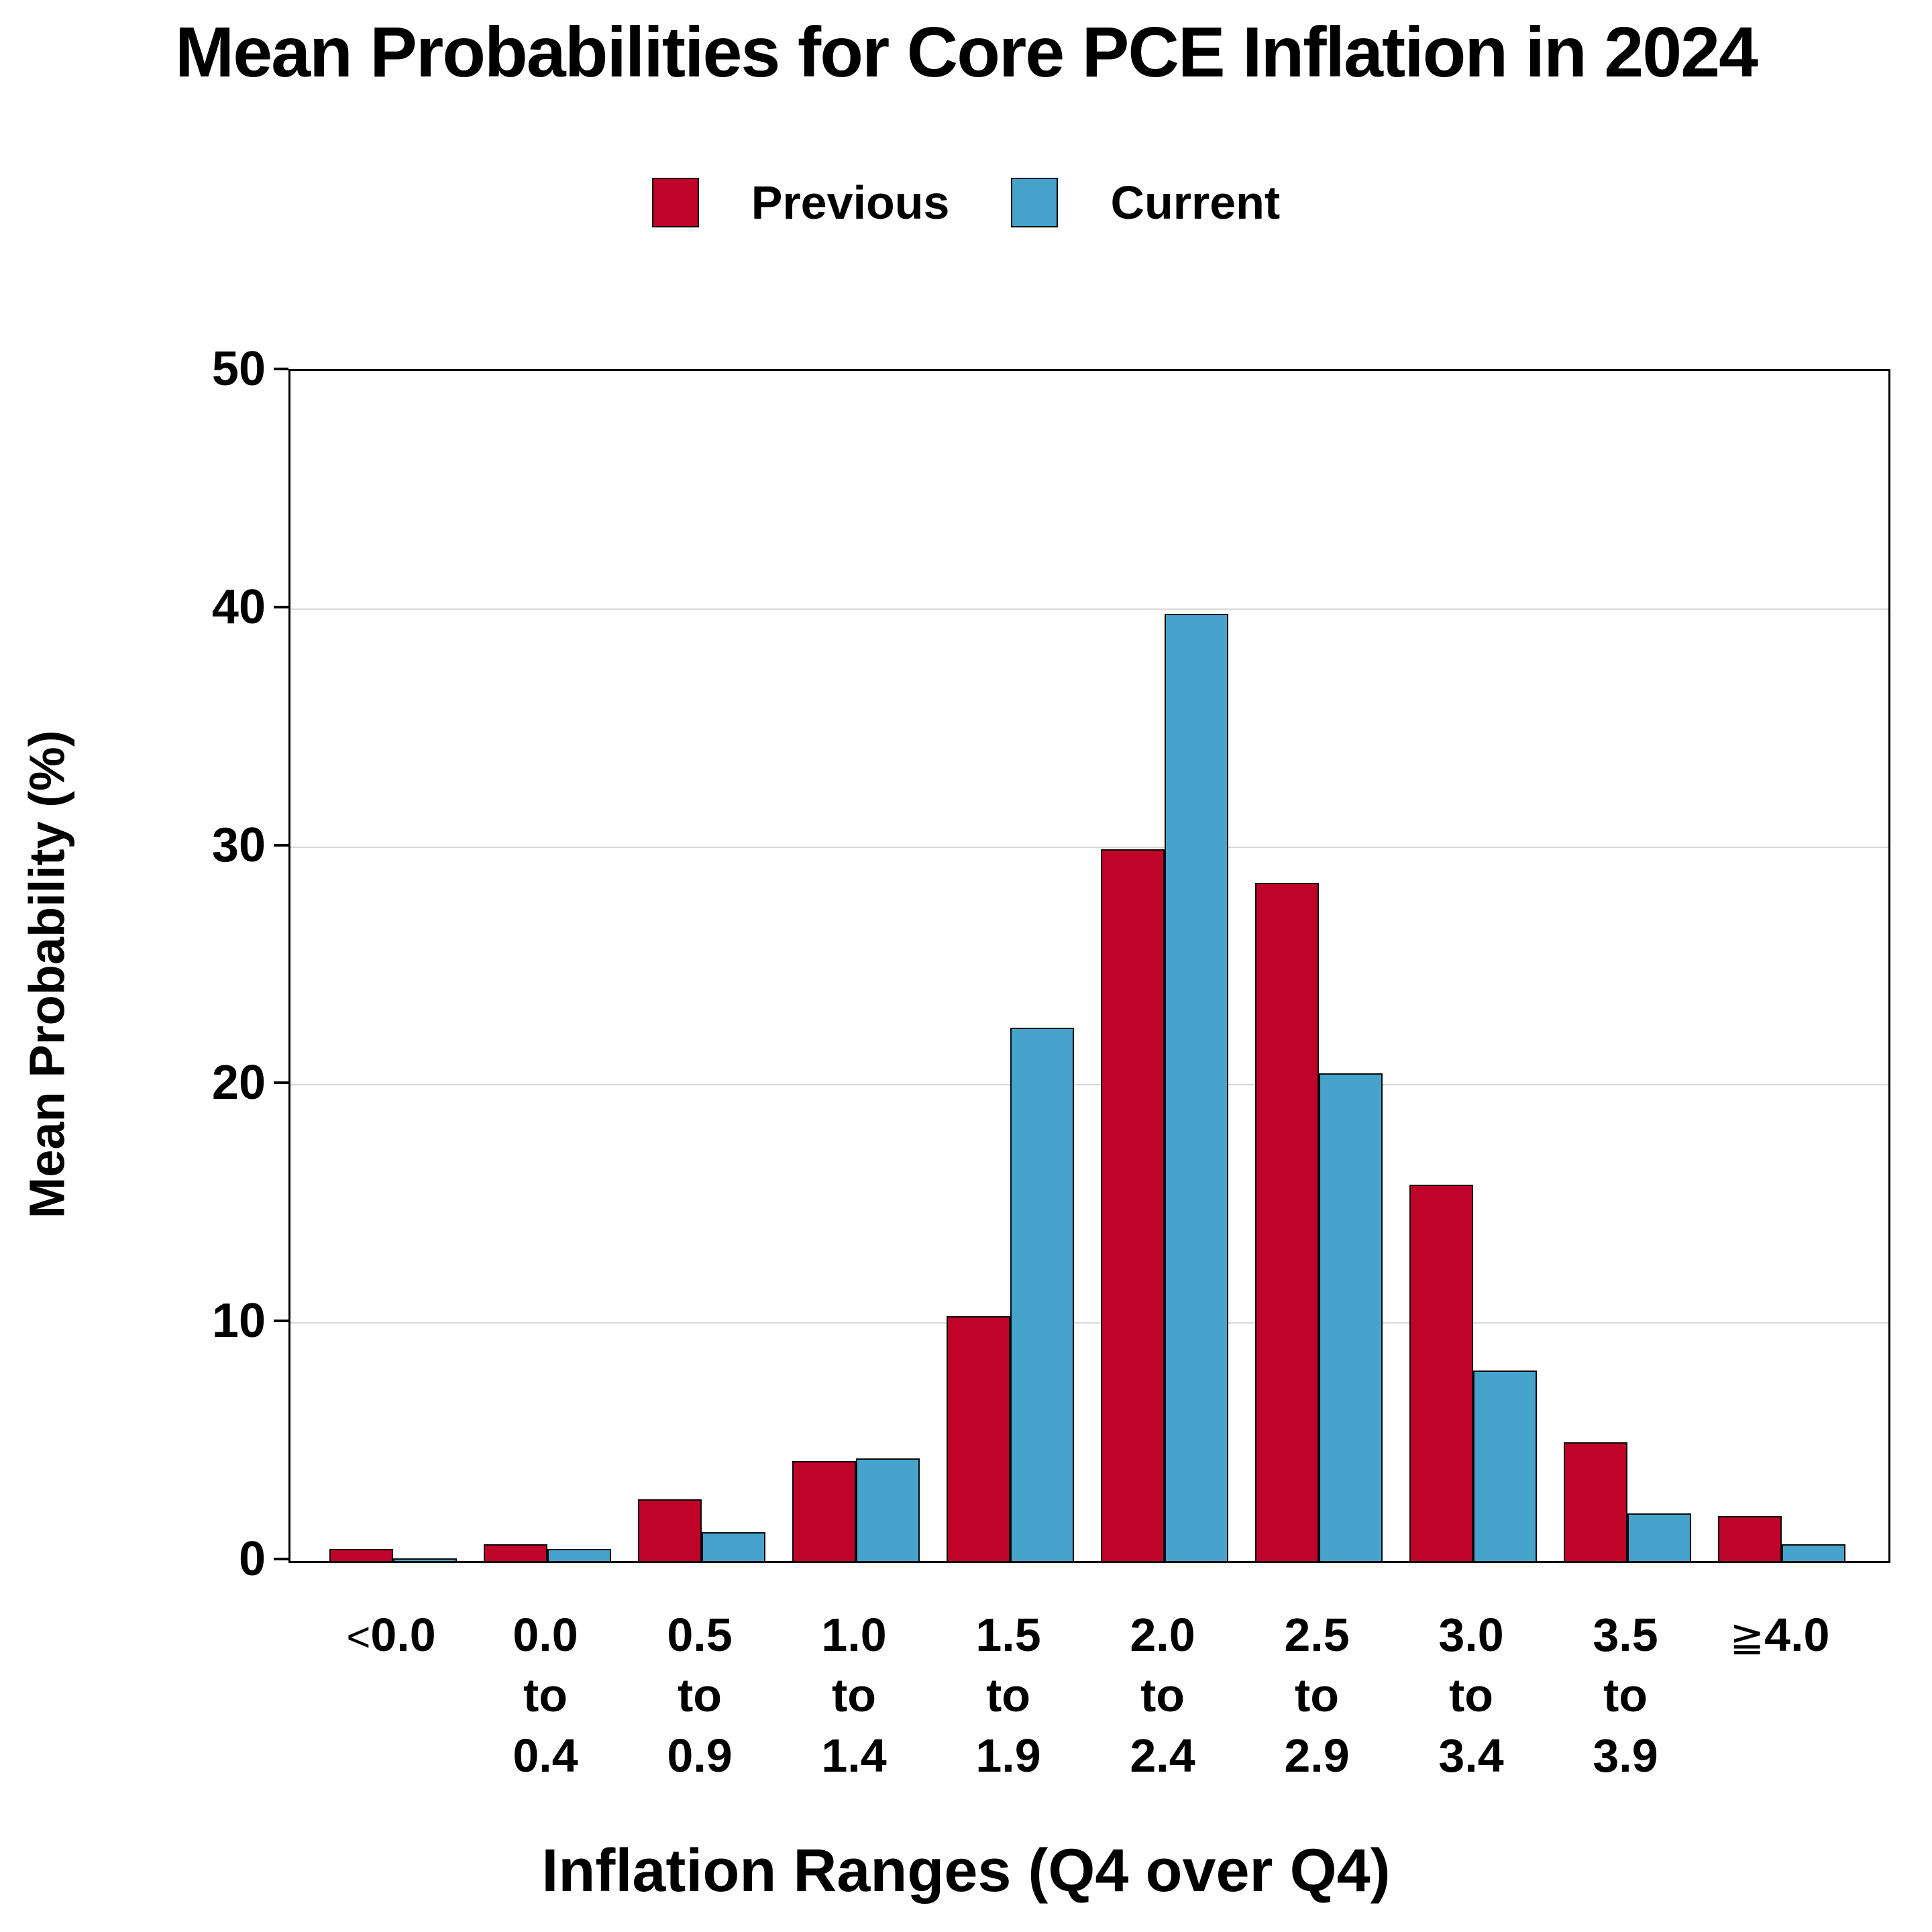 The height and width of the screenshot is (1932, 1932). What do you see at coordinates (1317, 1635) in the screenshot?
I see `x-label-line: 2.5` at bounding box center [1317, 1635].